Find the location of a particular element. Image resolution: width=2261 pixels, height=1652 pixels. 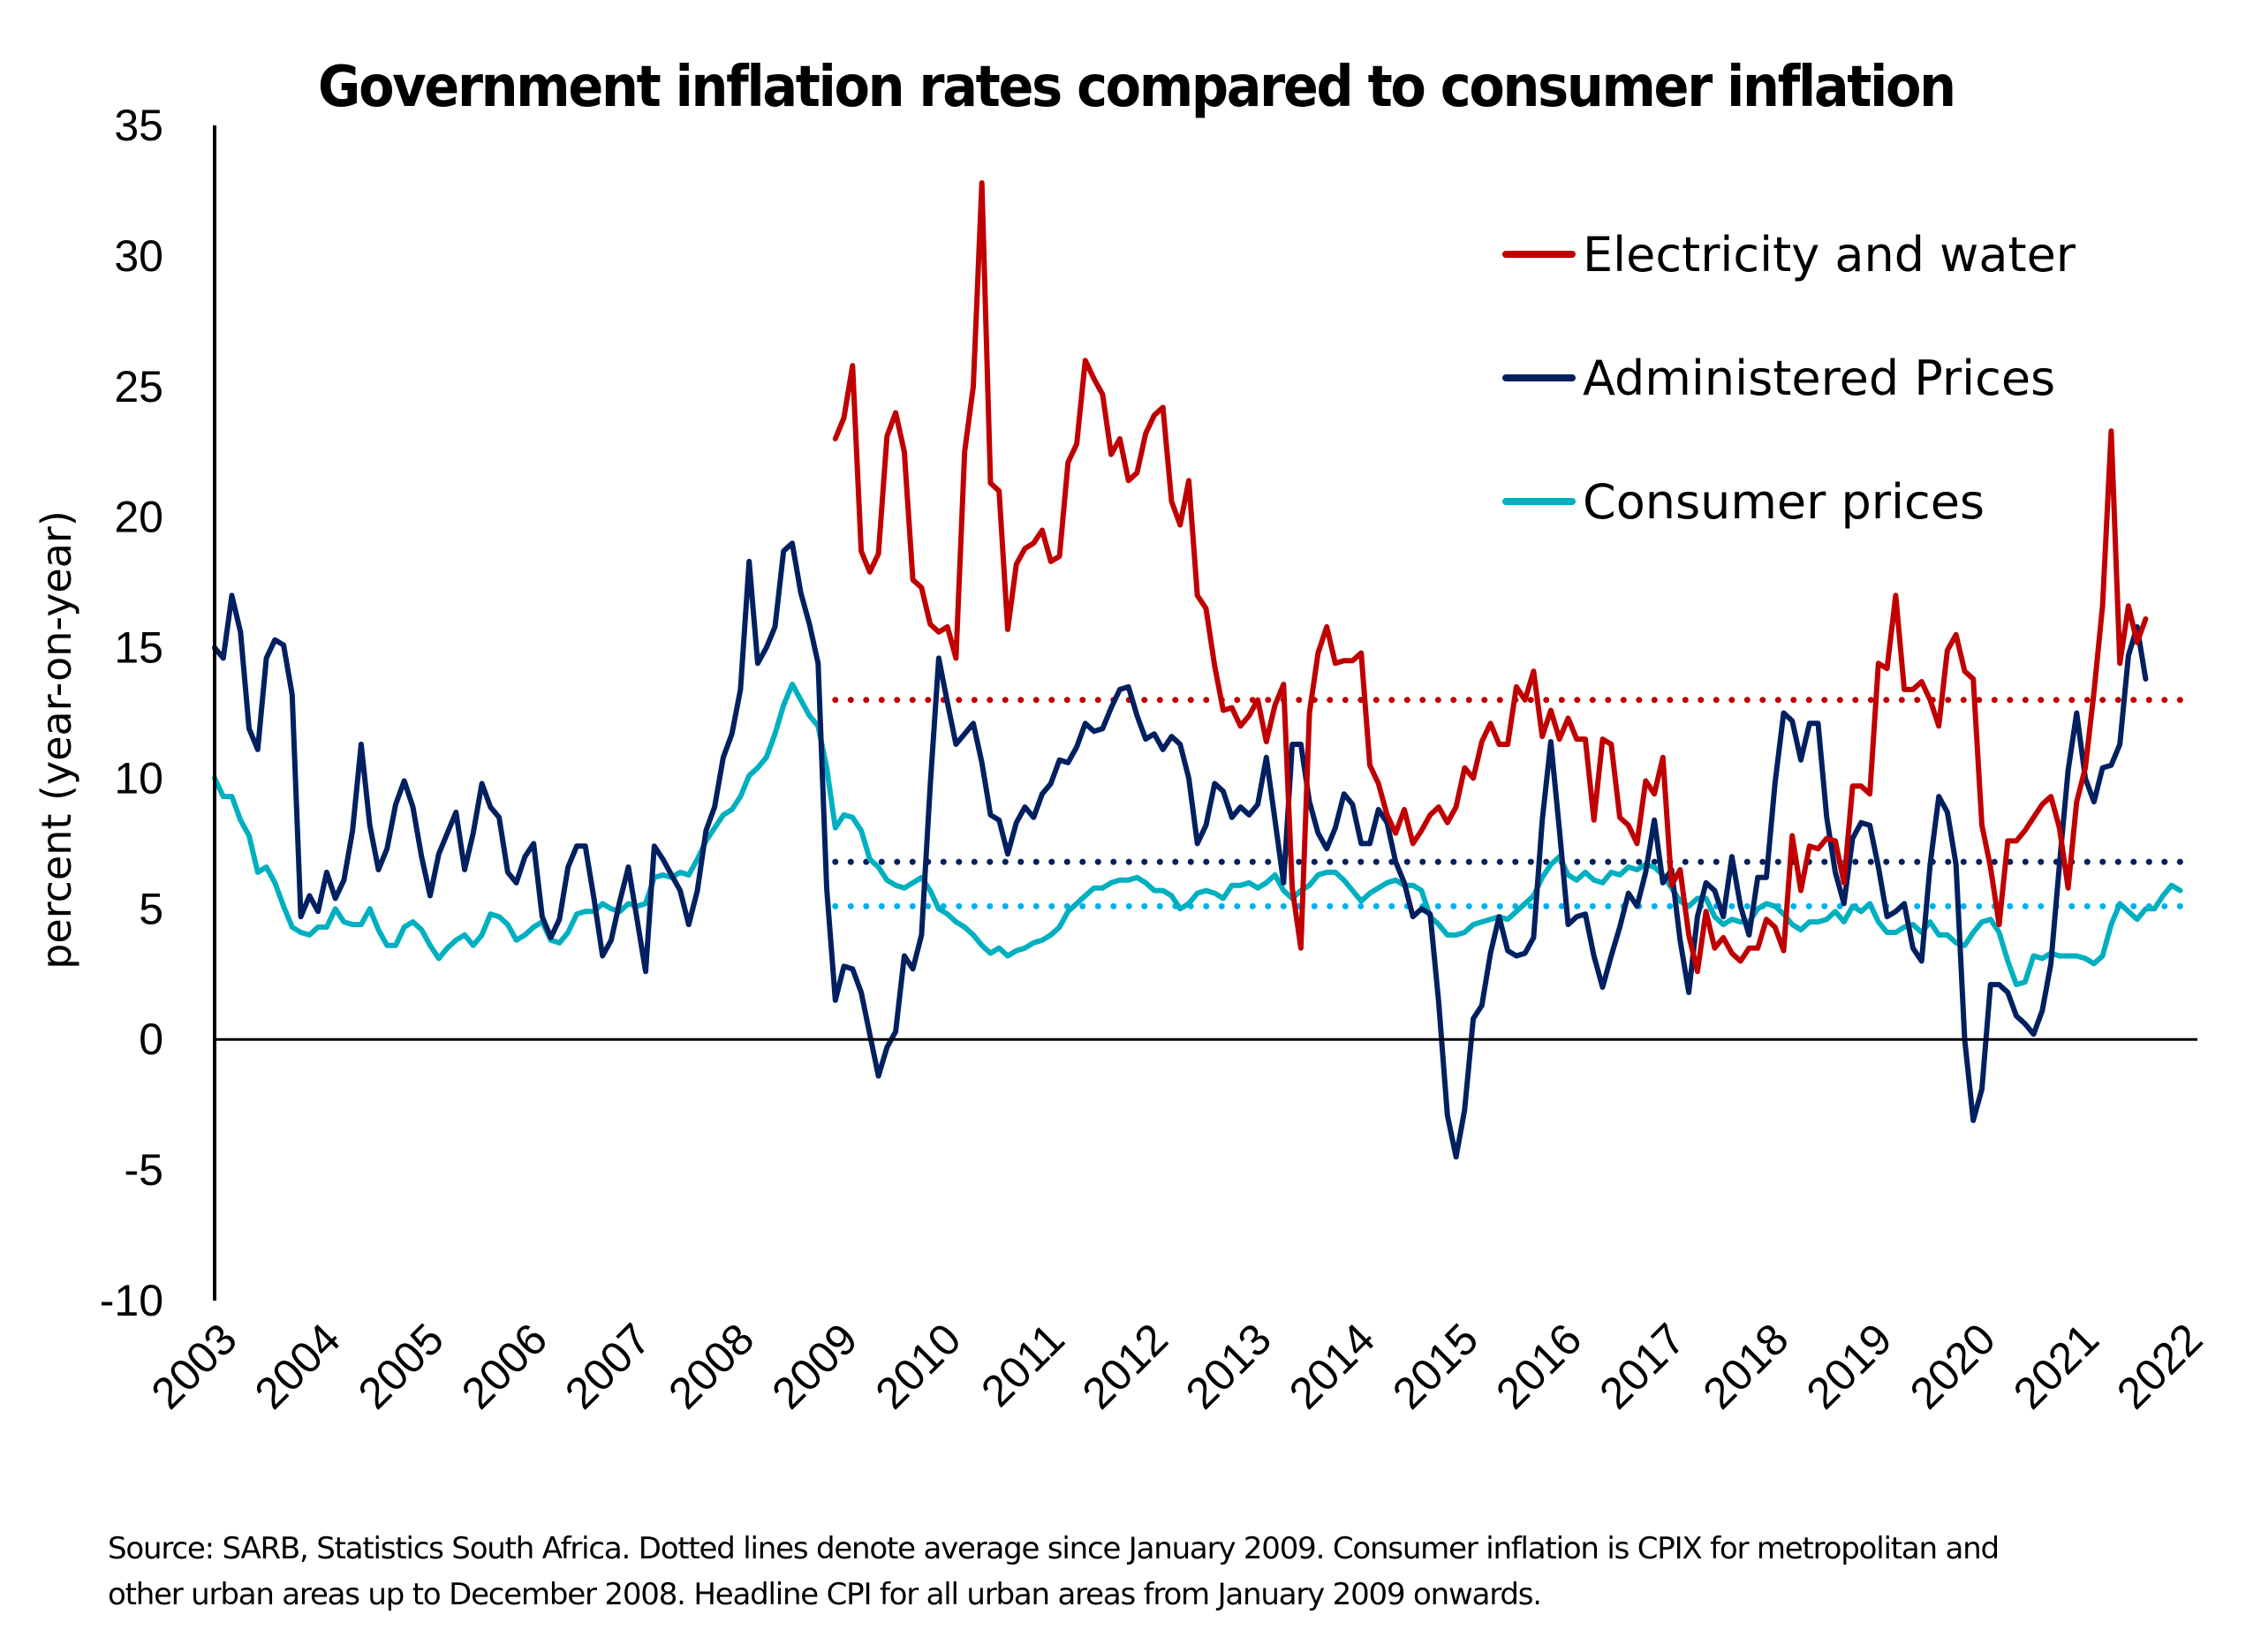

x-tick-label: 2015 is located at coordinates (1435, 1366).